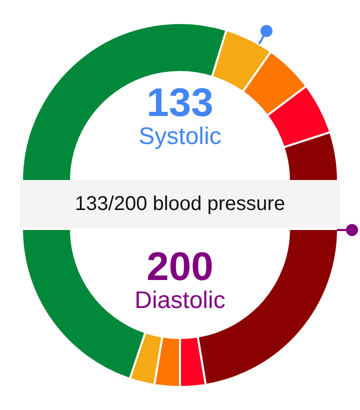 This screenshot has height=410, width=360. Describe the element at coordinates (180, 136) in the screenshot. I see `text: Systolic` at that location.